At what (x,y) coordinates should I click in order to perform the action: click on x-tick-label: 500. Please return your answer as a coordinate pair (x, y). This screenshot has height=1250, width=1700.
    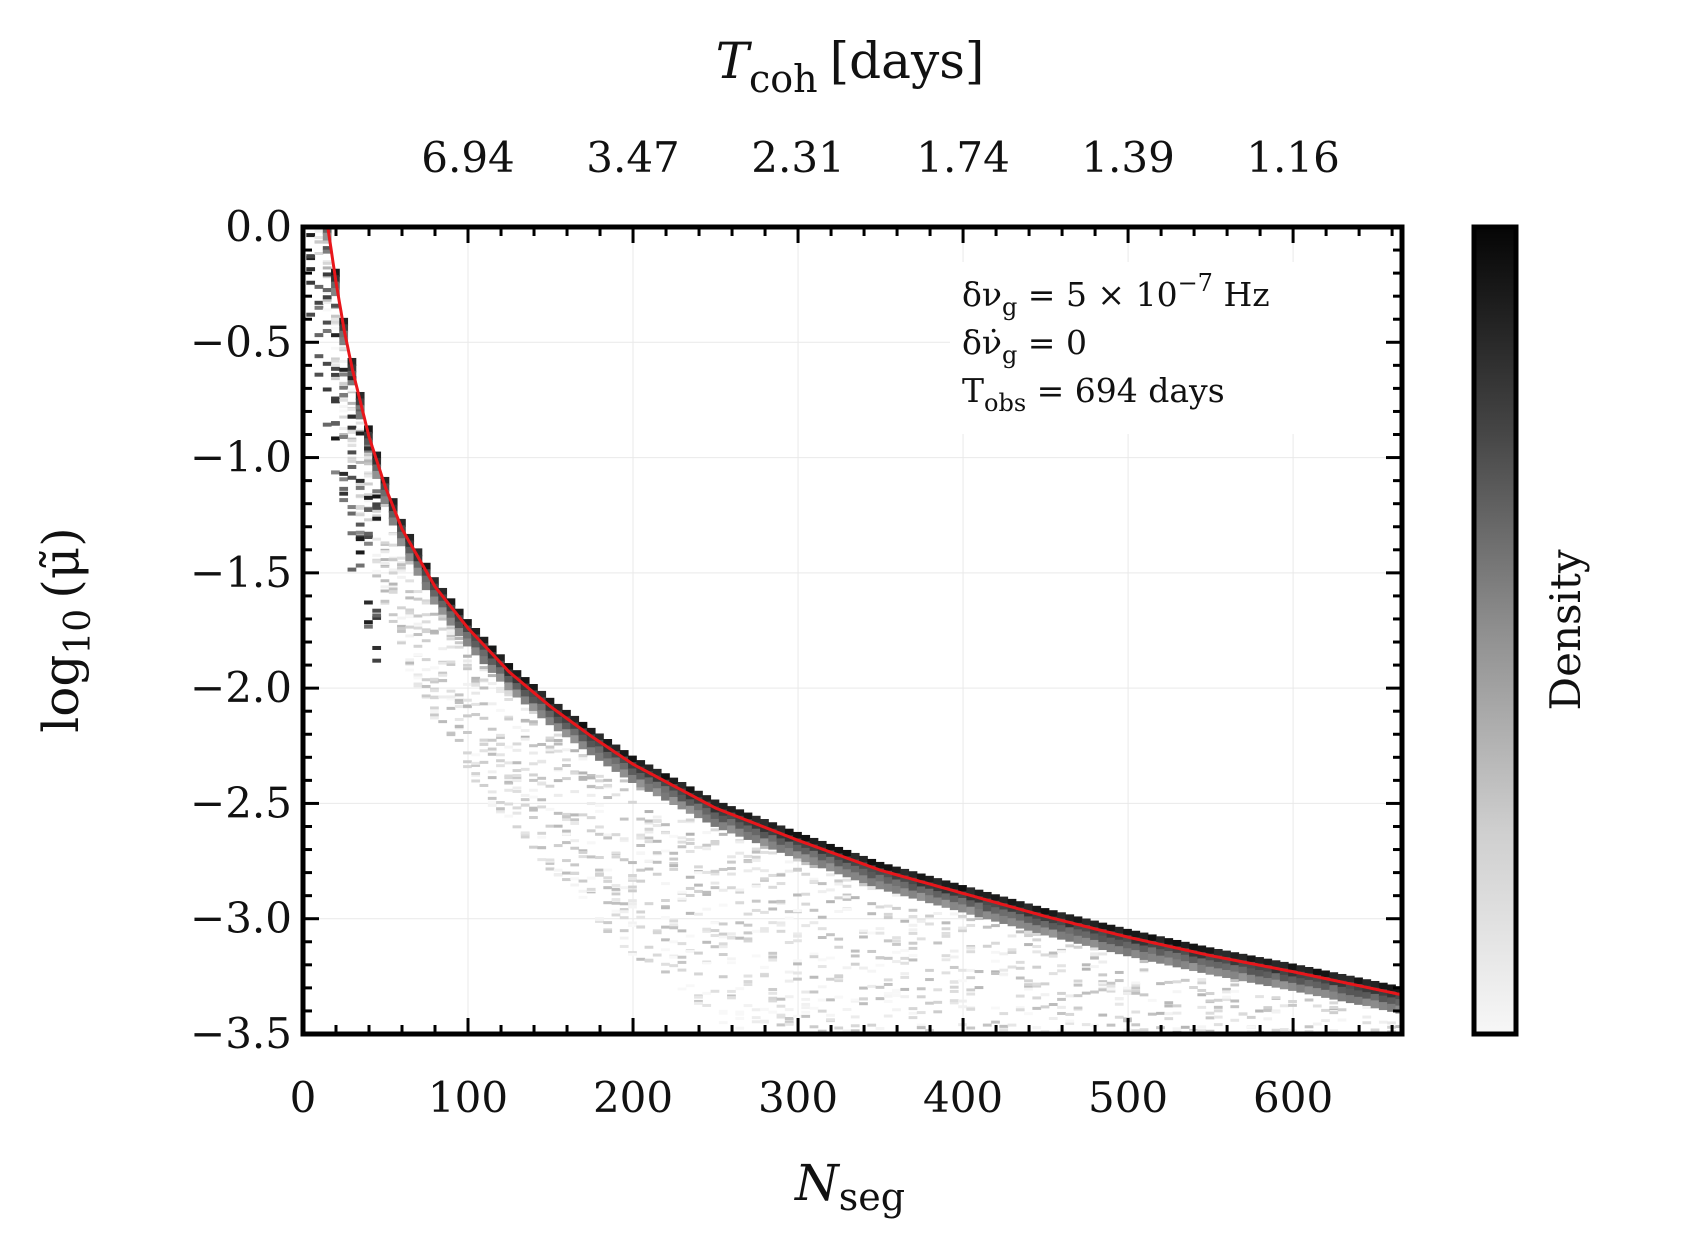
    Looking at the image, I should click on (1128, 1097).